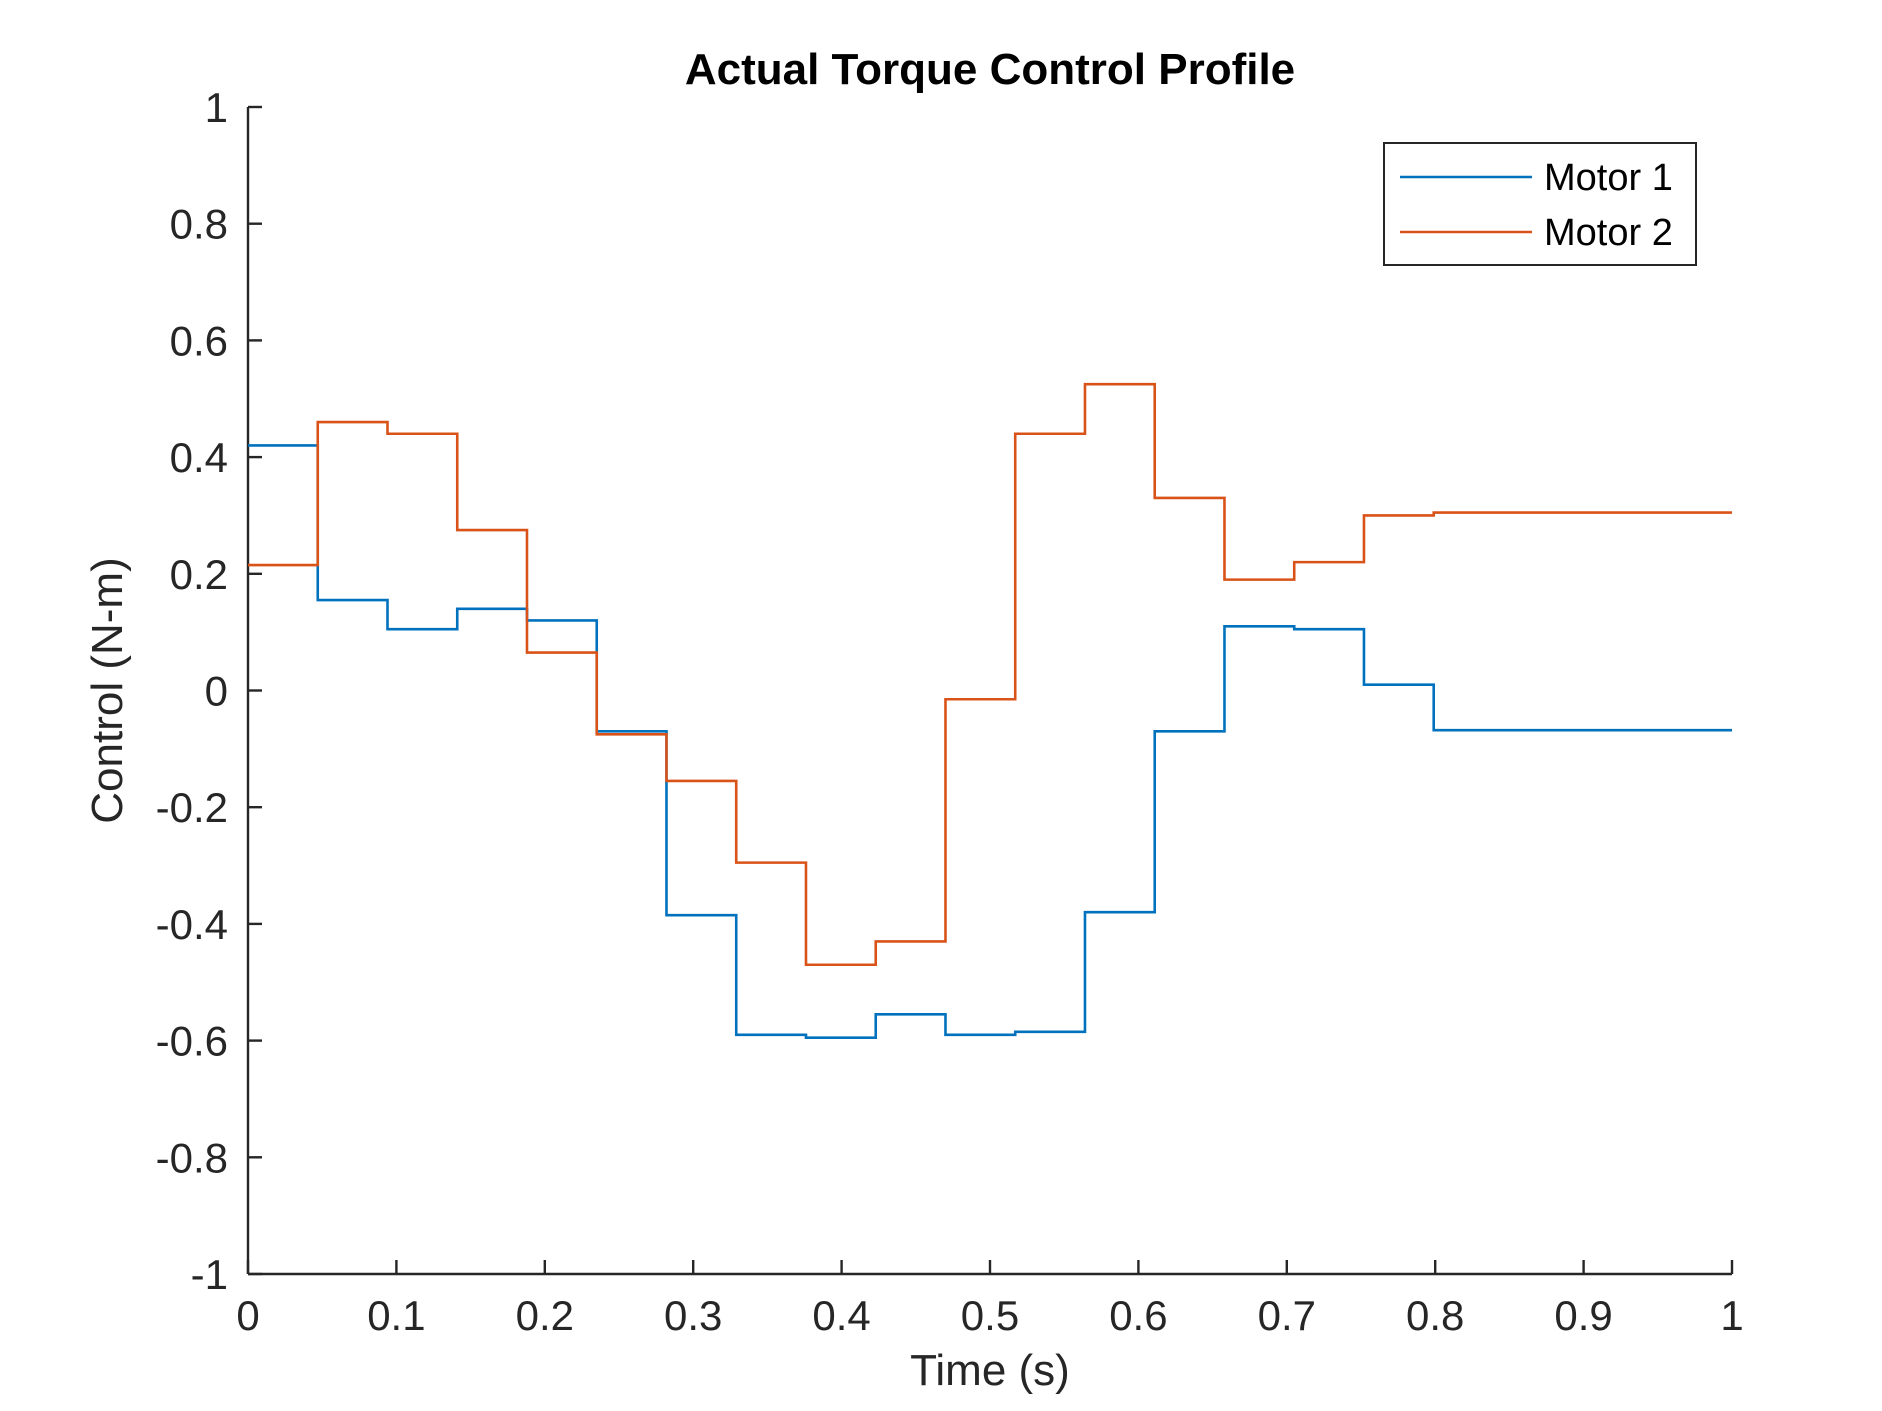 The image size is (1882, 1411). What do you see at coordinates (247, 1315) in the screenshot?
I see `x-tick-label: 0` at bounding box center [247, 1315].